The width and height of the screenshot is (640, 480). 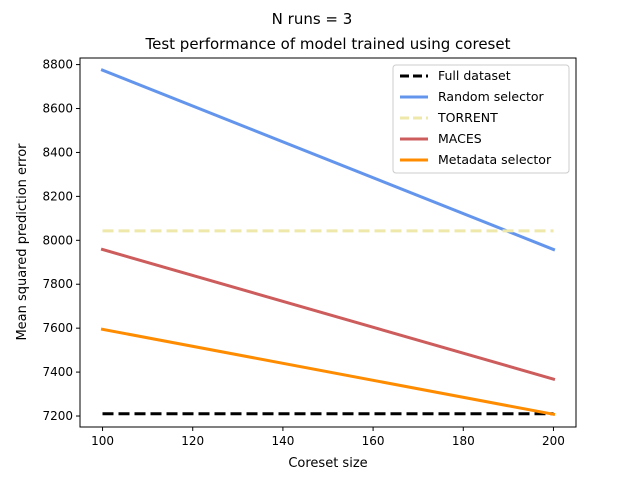 What do you see at coordinates (553, 441) in the screenshot?
I see `x-tick-label: 200` at bounding box center [553, 441].